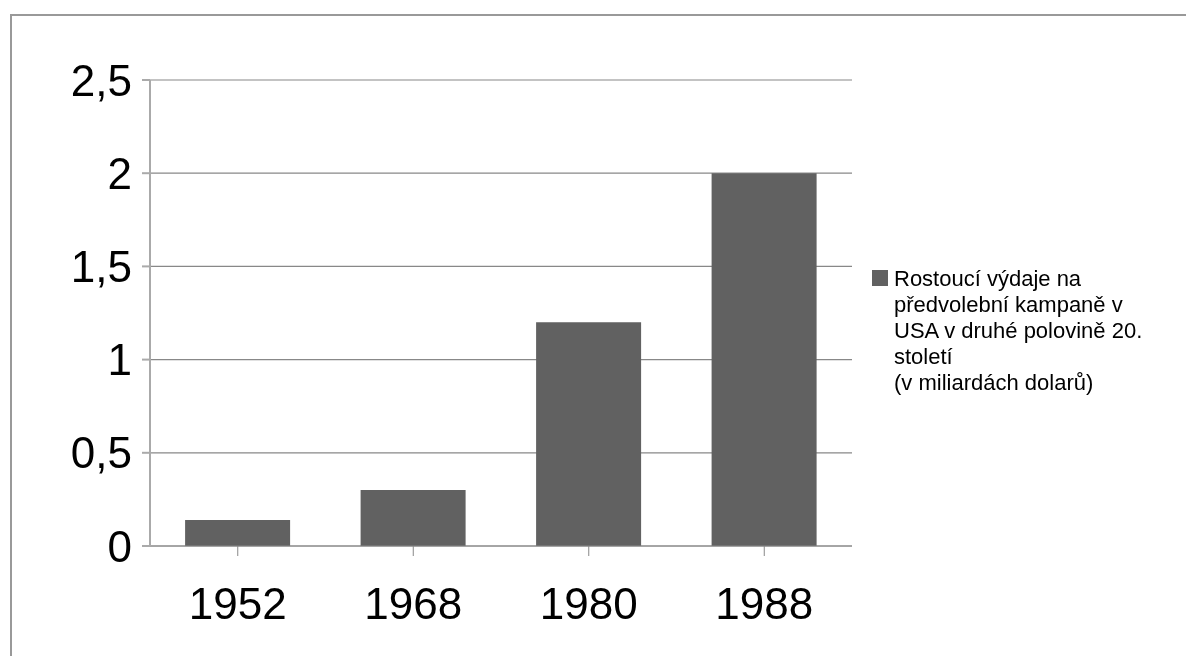 This screenshot has width=1186, height=657. Describe the element at coordinates (413, 604) in the screenshot. I see `x-tick-label: 1968` at that location.